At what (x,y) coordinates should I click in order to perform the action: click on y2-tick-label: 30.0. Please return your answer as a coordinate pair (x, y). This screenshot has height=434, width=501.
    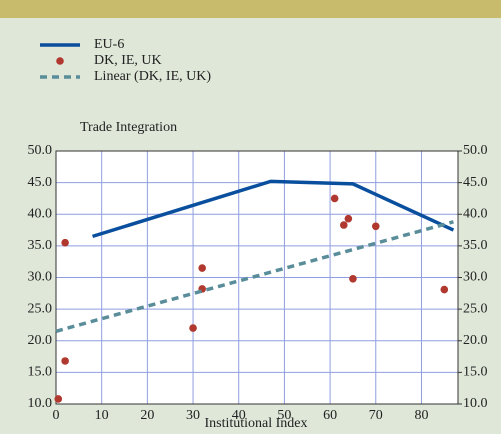
    Looking at the image, I should click on (475, 277).